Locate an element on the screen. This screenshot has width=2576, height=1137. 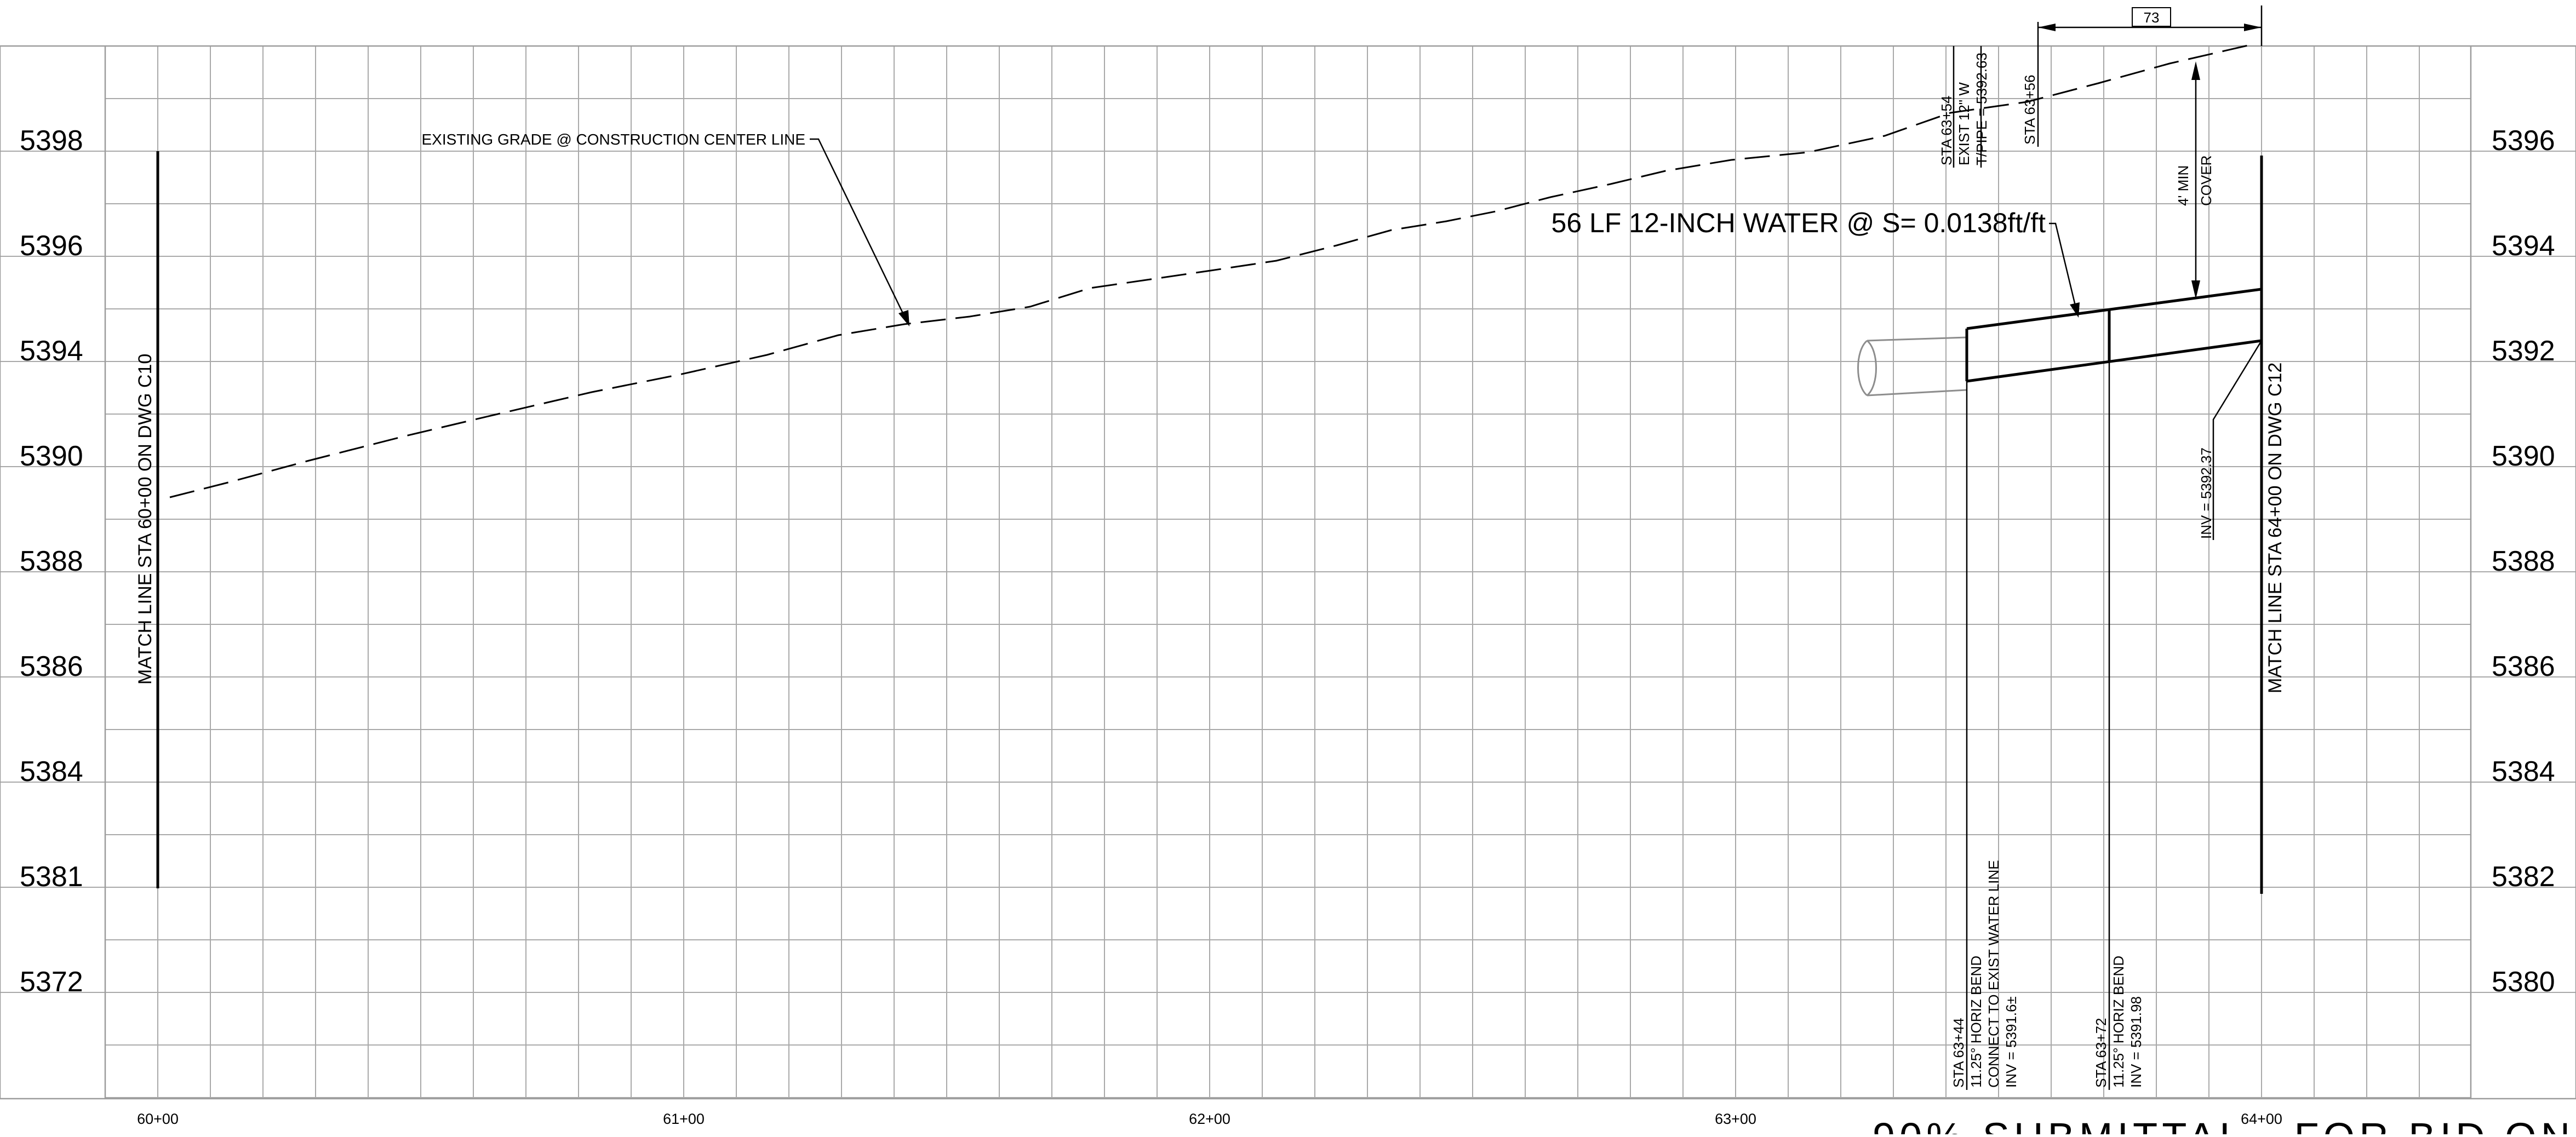
callout-text: EXIST 12" W is located at coordinates (1964, 123).